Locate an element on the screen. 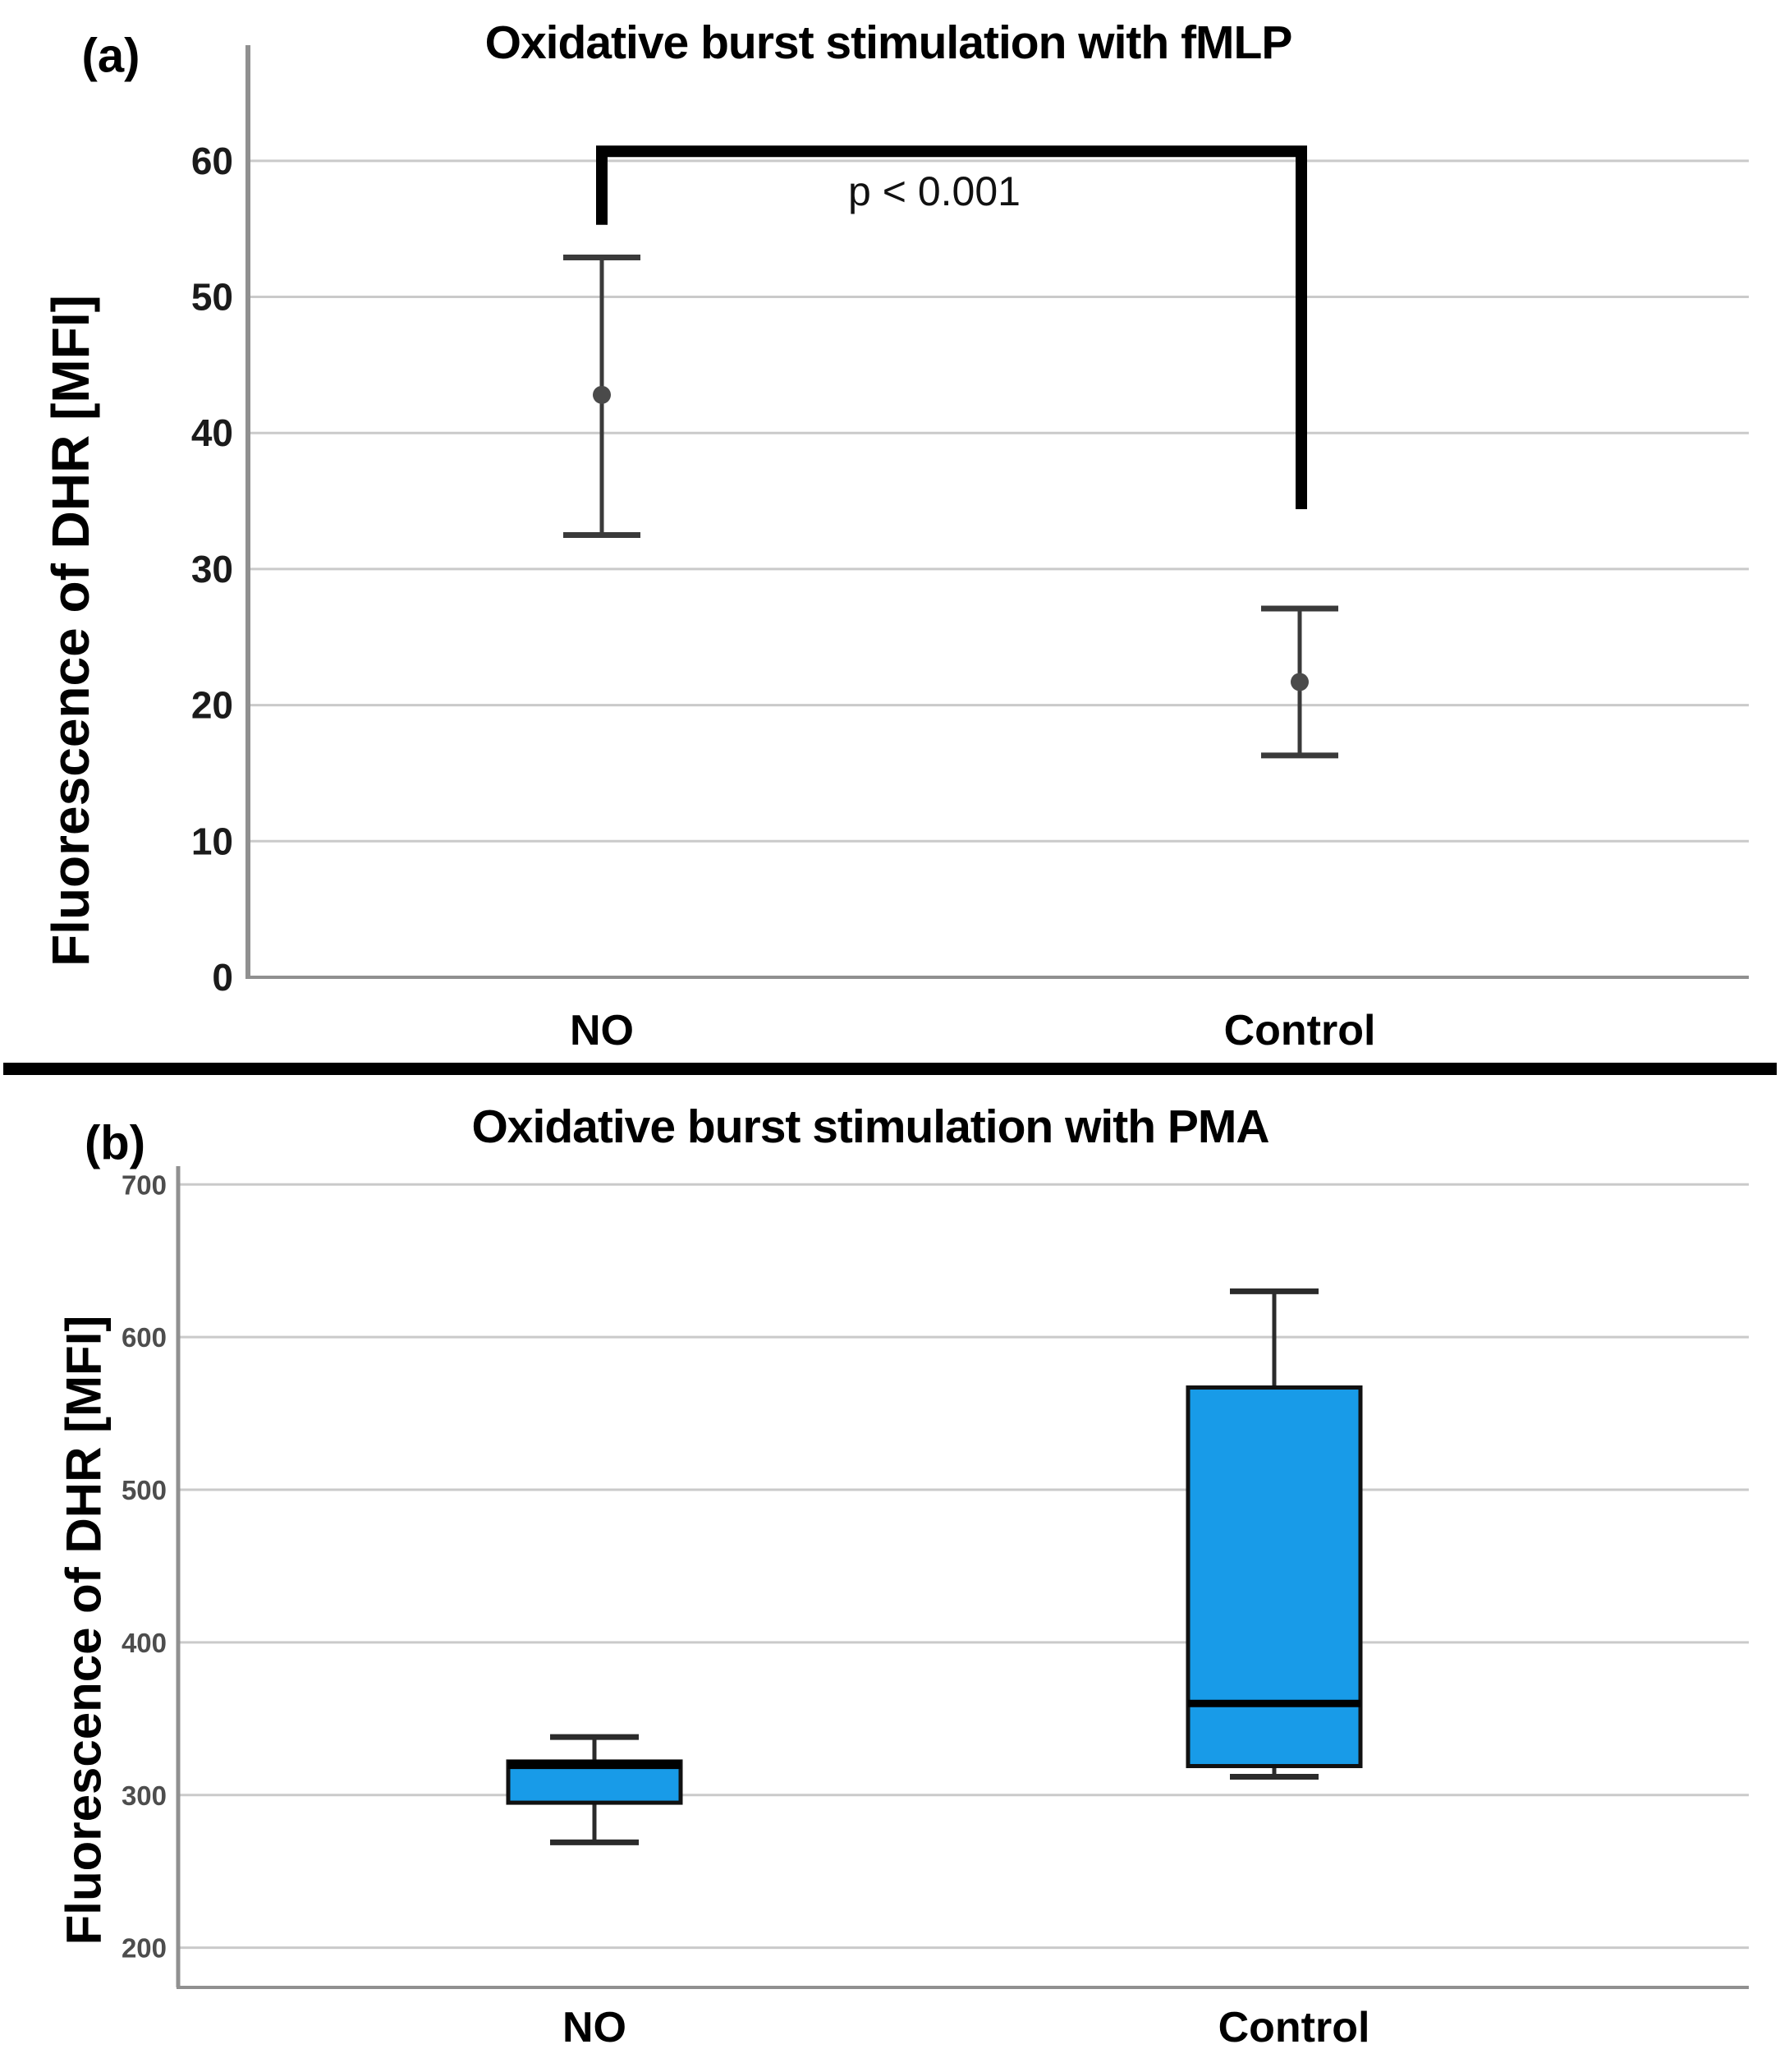  y-tick-label: 10 is located at coordinates (212, 841).